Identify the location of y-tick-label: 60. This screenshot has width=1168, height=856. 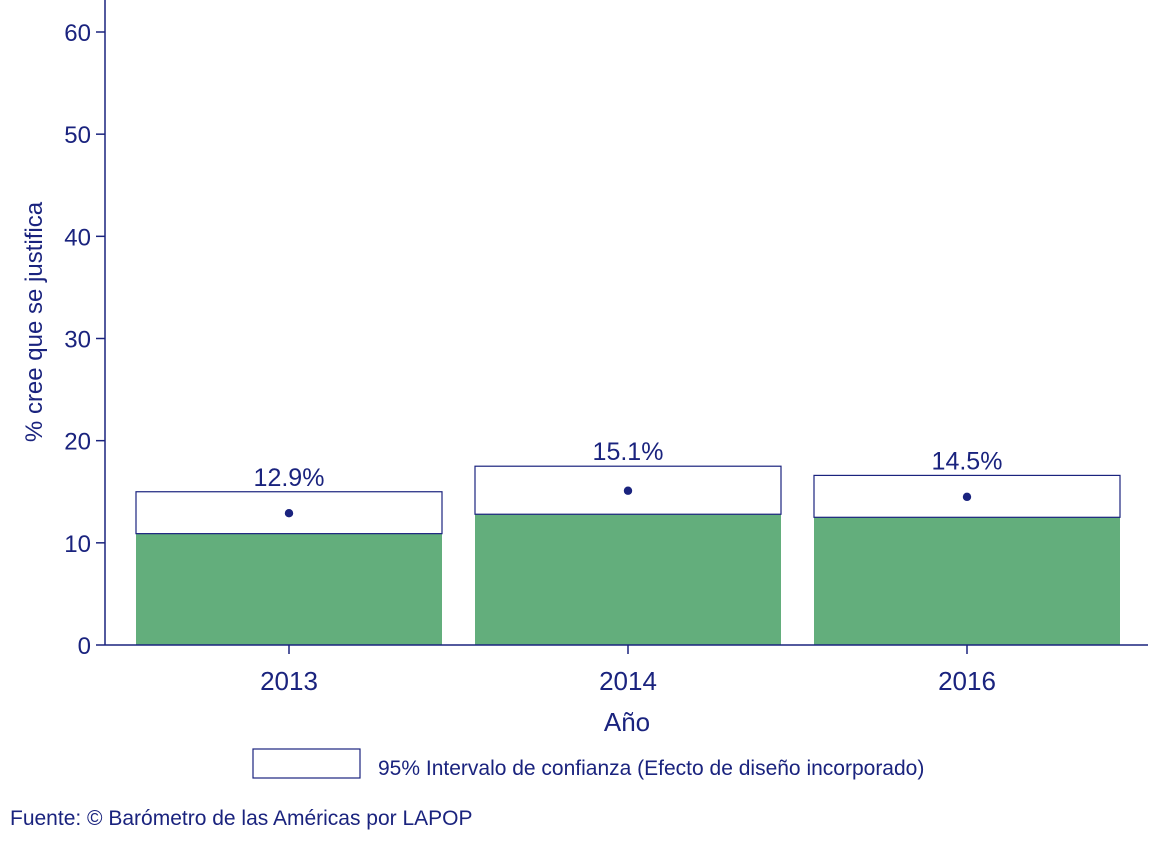
(77, 33).